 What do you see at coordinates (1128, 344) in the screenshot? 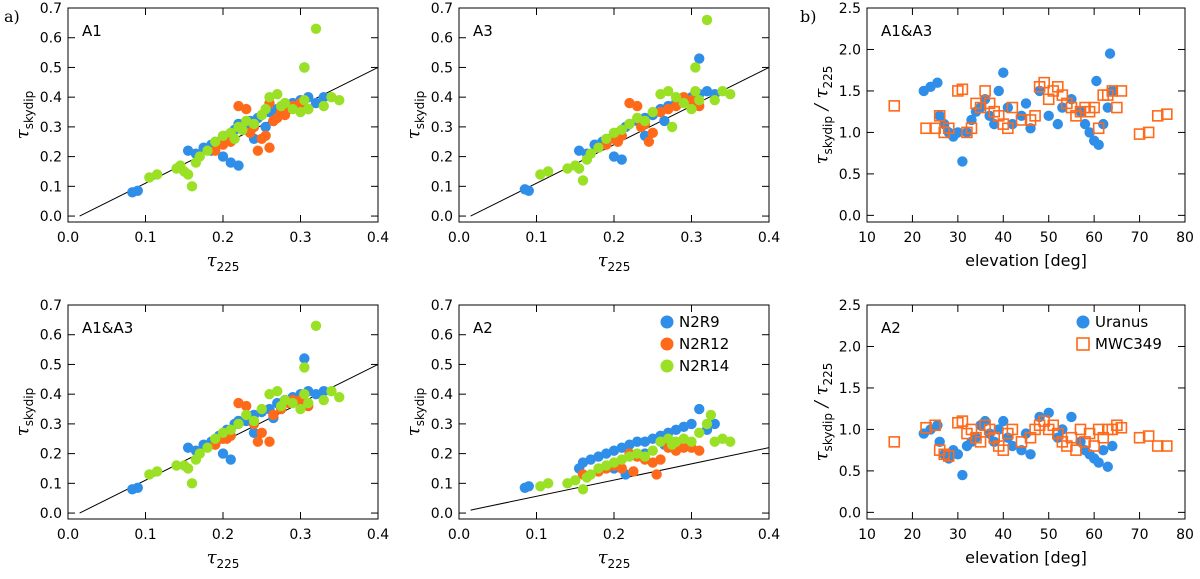
I see `chart-6-legend-label: MWC349` at bounding box center [1128, 344].